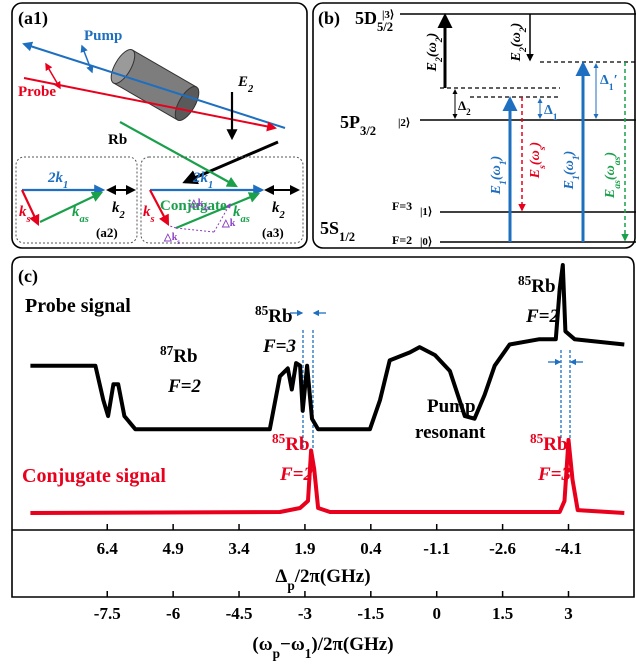  What do you see at coordinates (368, 131) in the screenshot?
I see `text-part: 3/2` at bounding box center [368, 131].